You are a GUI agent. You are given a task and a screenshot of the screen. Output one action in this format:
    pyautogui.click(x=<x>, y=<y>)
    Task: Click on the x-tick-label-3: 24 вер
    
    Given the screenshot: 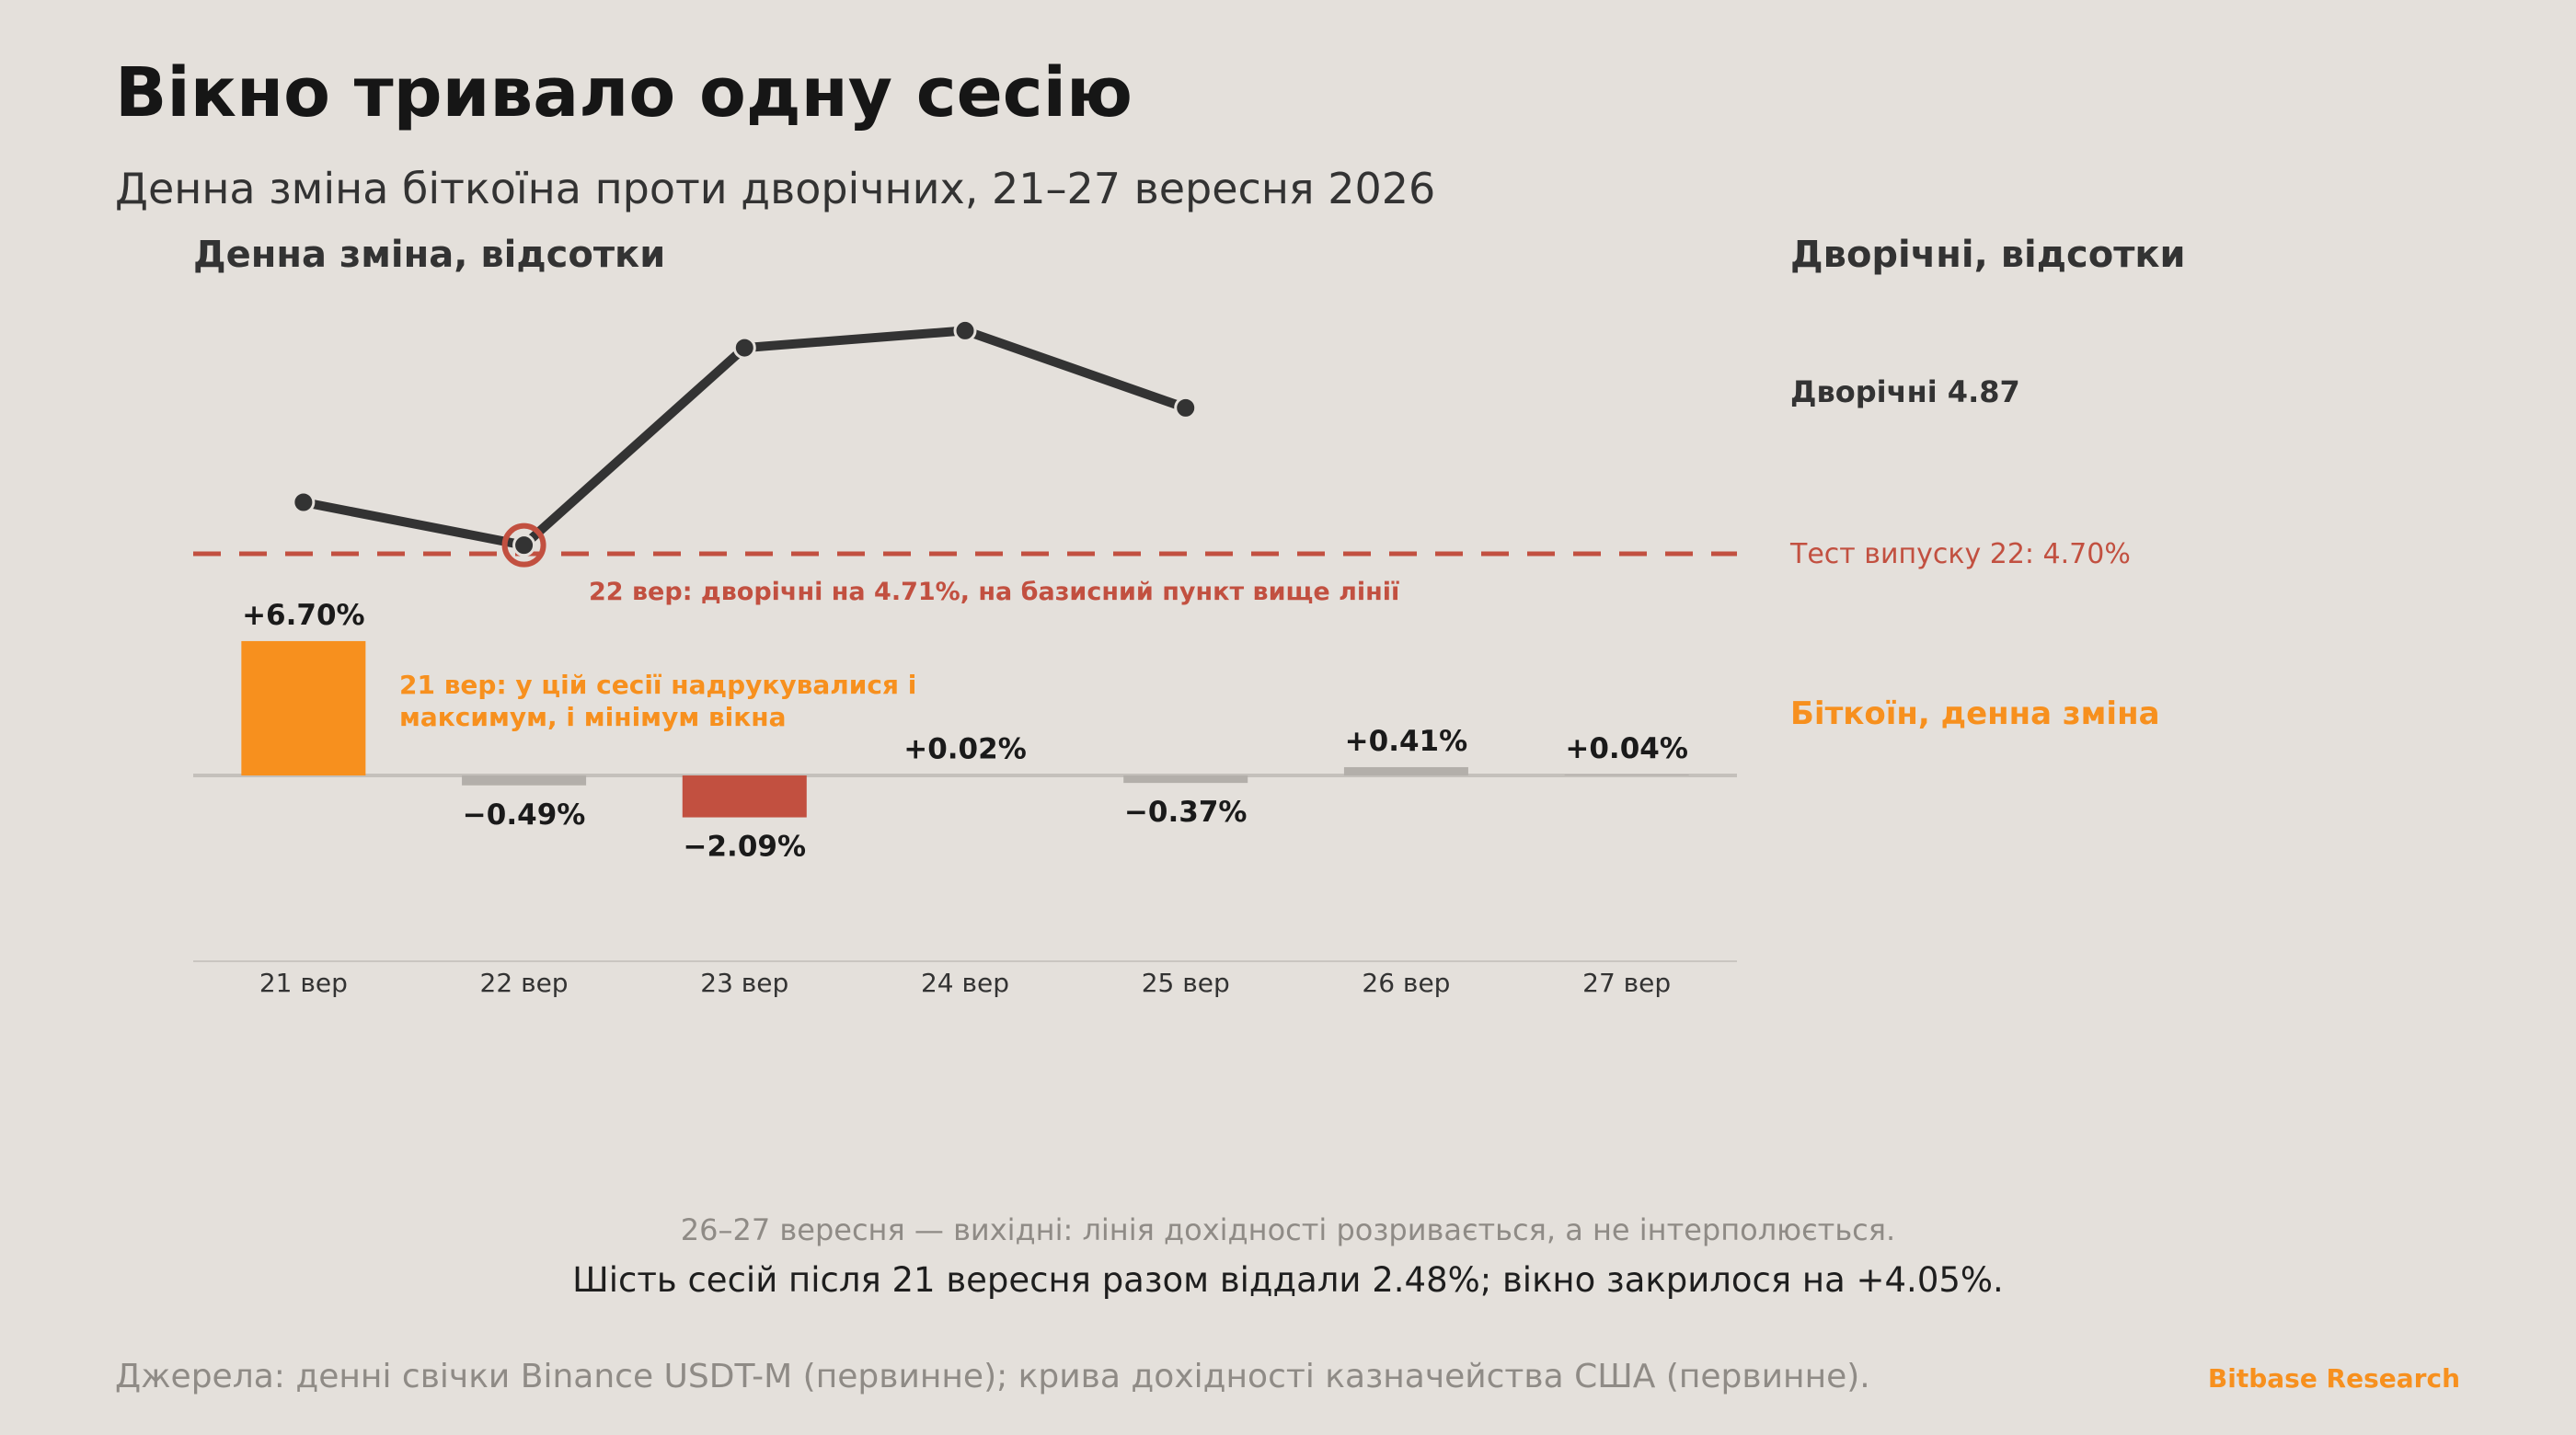 What is the action you would take?
    pyautogui.click(x=965, y=983)
    